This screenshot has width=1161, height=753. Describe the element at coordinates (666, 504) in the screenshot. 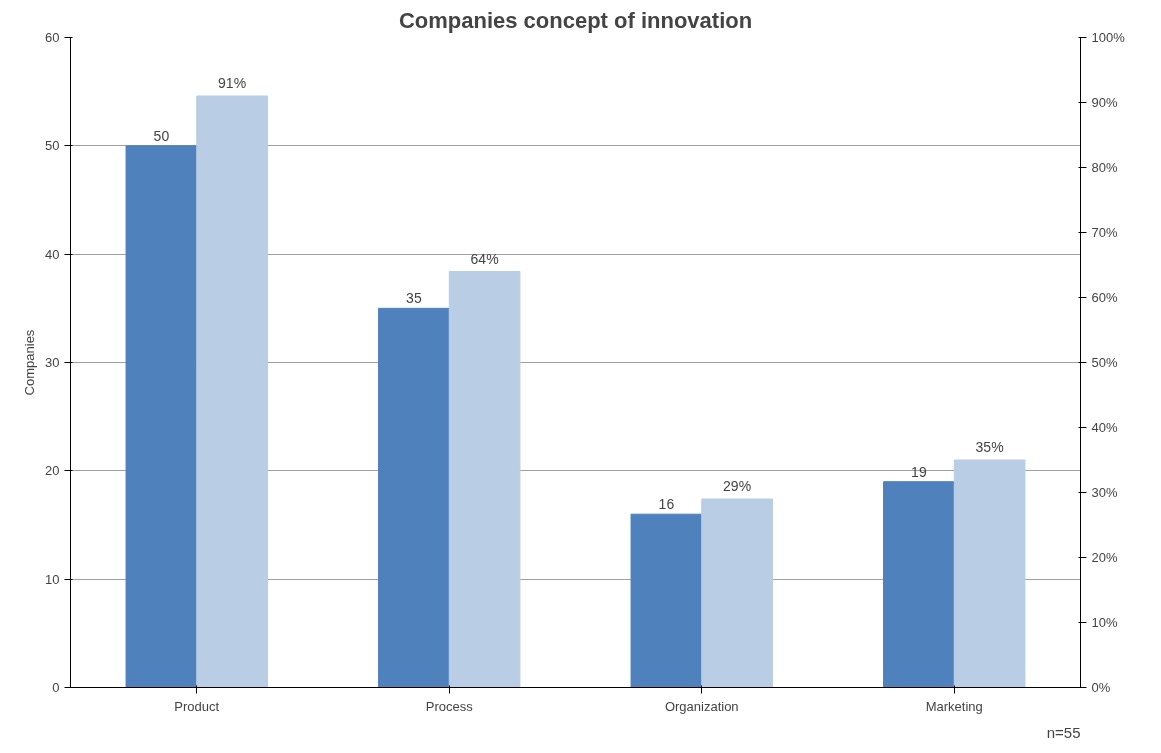

I see `data-label: 16` at that location.